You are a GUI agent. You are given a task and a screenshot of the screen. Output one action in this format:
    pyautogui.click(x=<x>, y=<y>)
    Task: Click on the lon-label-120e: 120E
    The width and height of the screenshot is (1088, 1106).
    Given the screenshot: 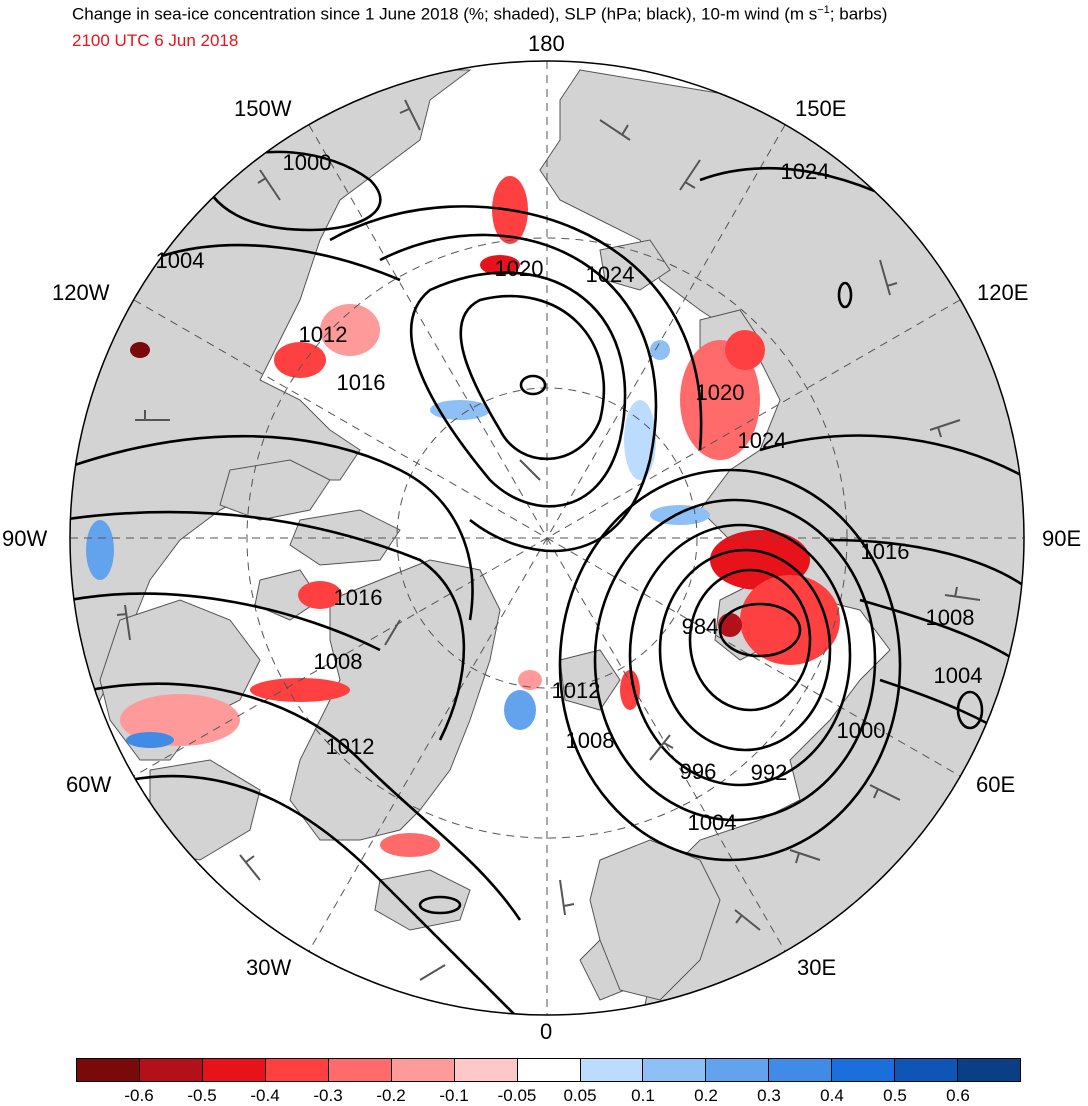 What is the action you would take?
    pyautogui.click(x=1003, y=292)
    